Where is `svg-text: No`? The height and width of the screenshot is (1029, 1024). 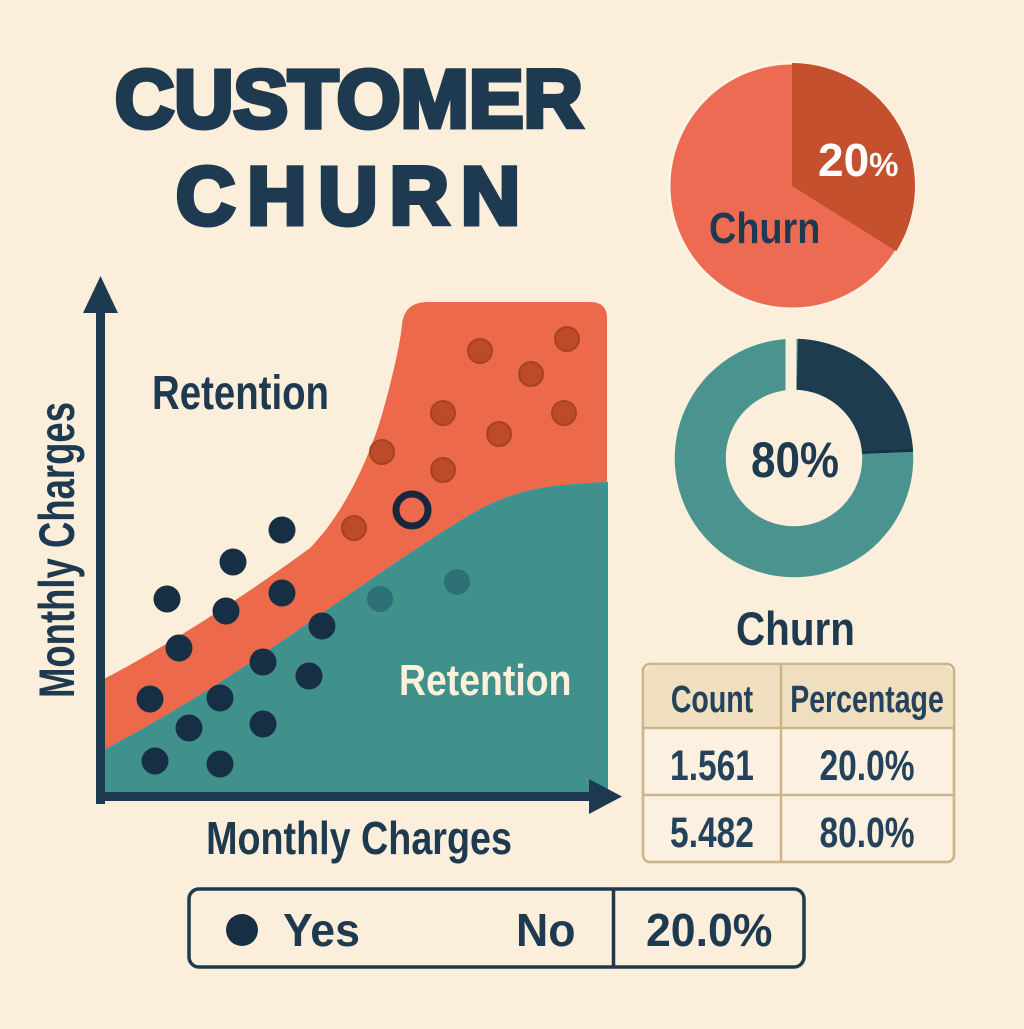
svg-text: No is located at coordinates (545, 930).